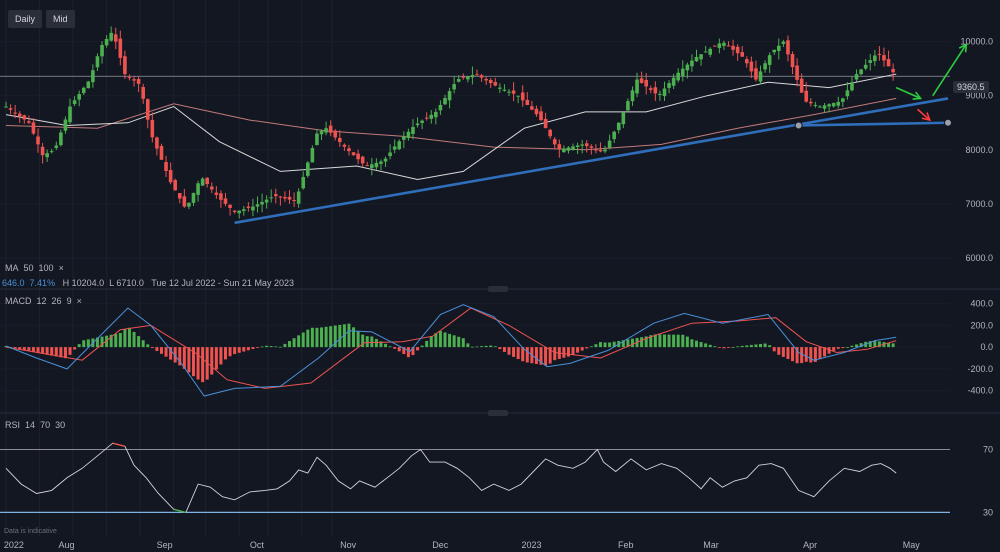 The height and width of the screenshot is (552, 1000). Describe the element at coordinates (988, 449) in the screenshot. I see `rsi-tick-label: 70` at that location.